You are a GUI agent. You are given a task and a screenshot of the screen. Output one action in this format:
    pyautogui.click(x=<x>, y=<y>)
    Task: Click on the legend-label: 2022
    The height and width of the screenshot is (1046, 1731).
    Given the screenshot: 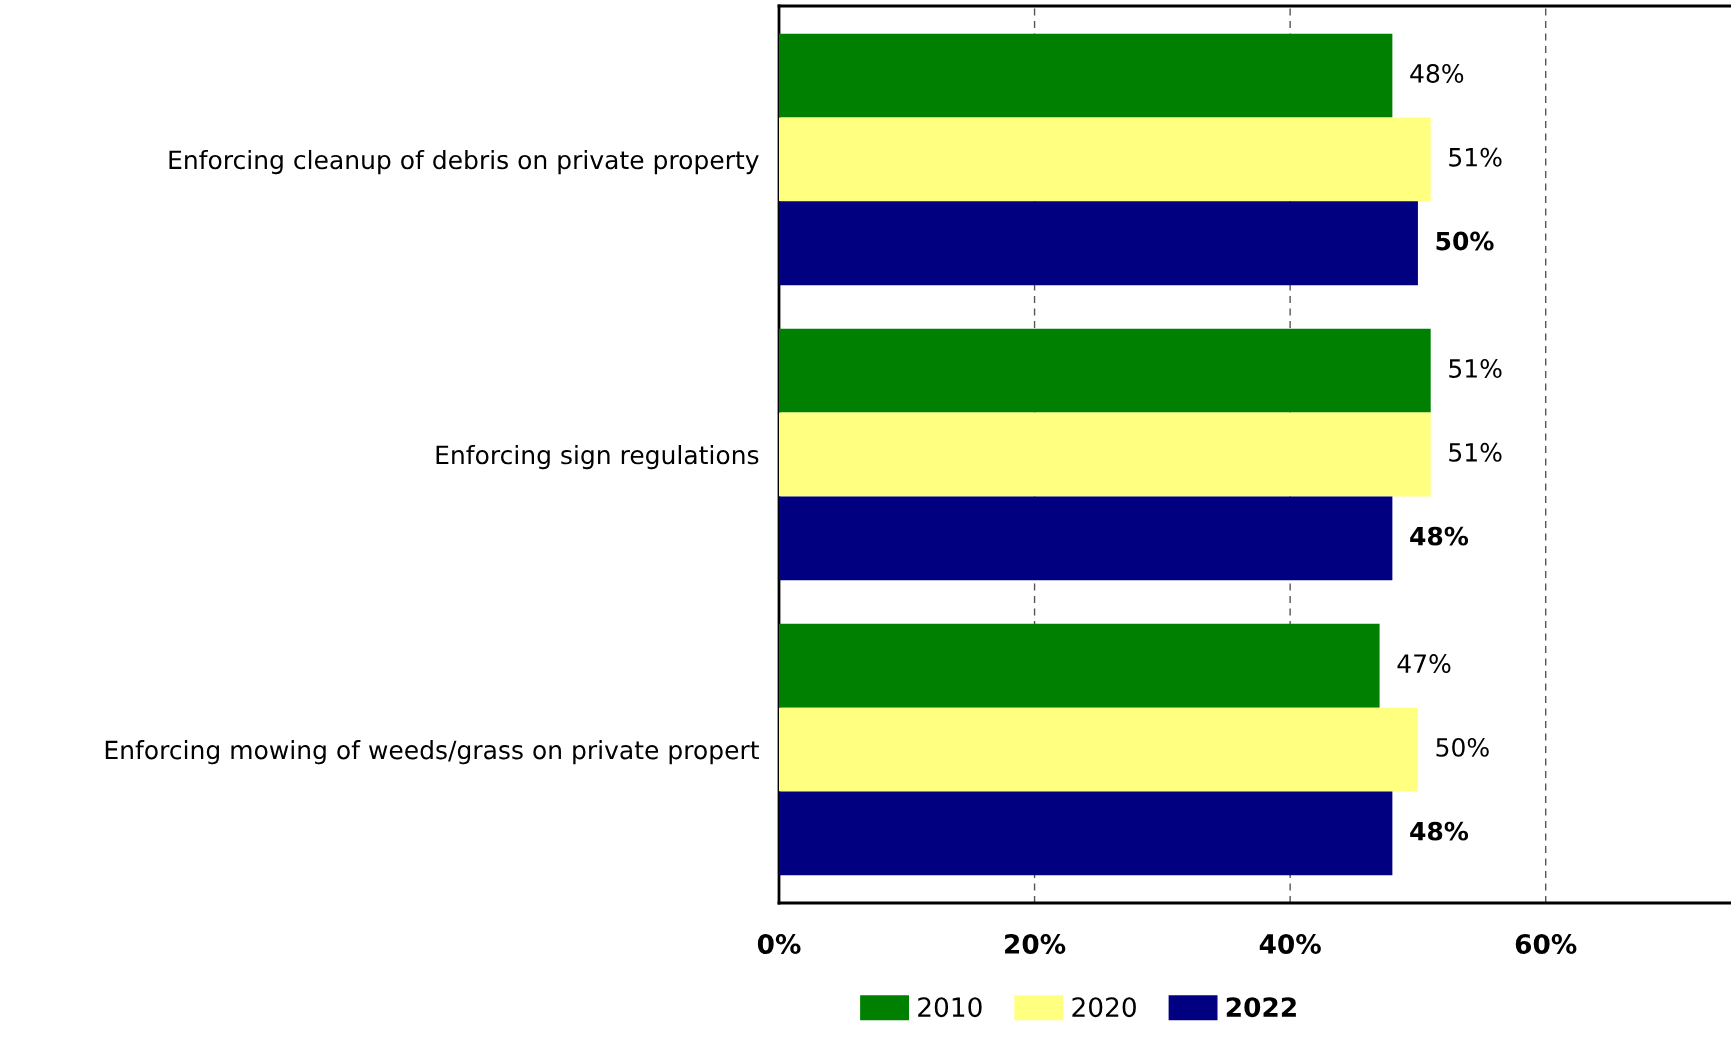 What is the action you would take?
    pyautogui.click(x=1261, y=1007)
    